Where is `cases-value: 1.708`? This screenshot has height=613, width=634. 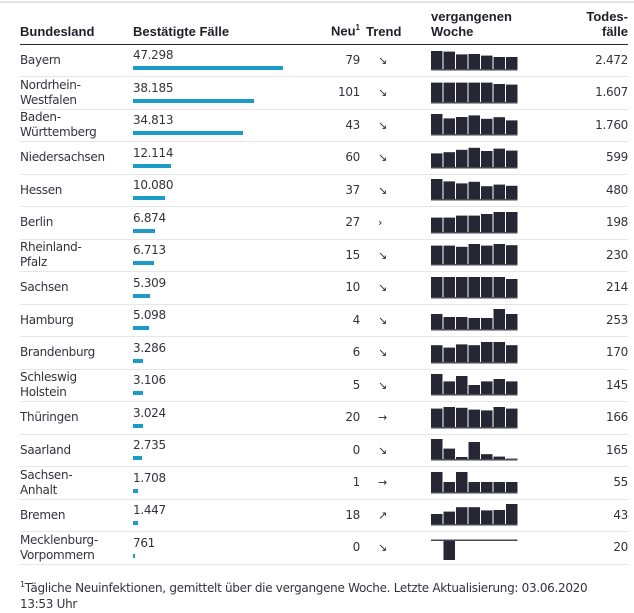
cases-value: 1.708 is located at coordinates (149, 477).